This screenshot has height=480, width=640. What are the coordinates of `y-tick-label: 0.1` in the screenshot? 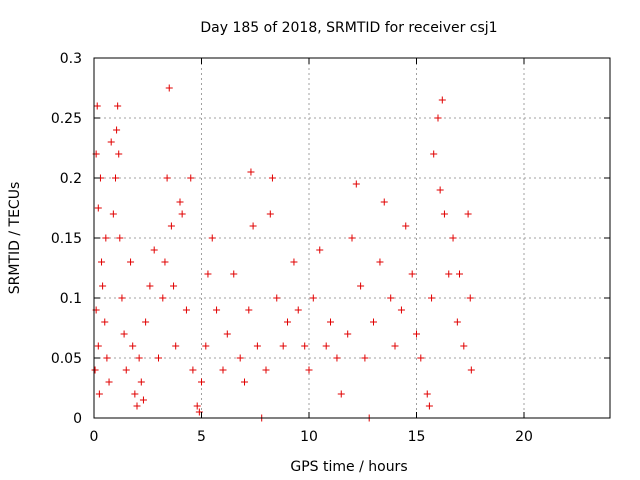 It's located at (71, 299).